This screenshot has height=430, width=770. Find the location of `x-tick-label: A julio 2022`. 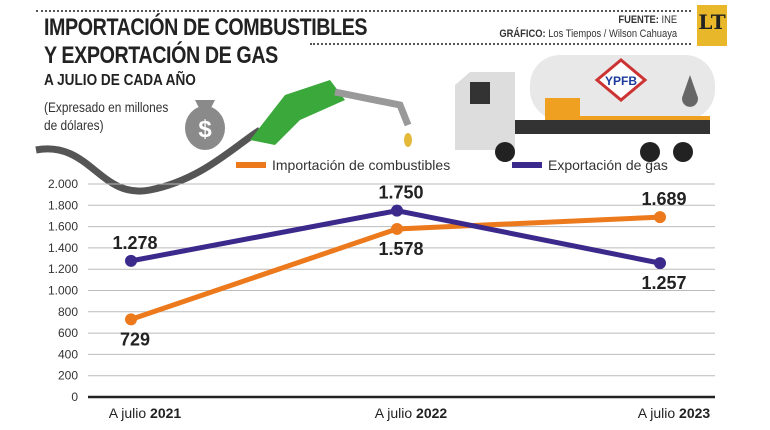

x-tick-label: A julio 2022 is located at coordinates (411, 413).